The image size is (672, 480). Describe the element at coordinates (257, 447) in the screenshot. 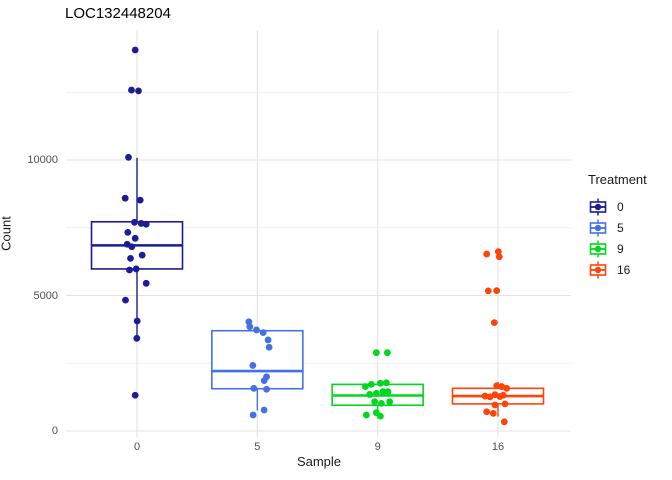

I see `x-tick-label: 5` at that location.